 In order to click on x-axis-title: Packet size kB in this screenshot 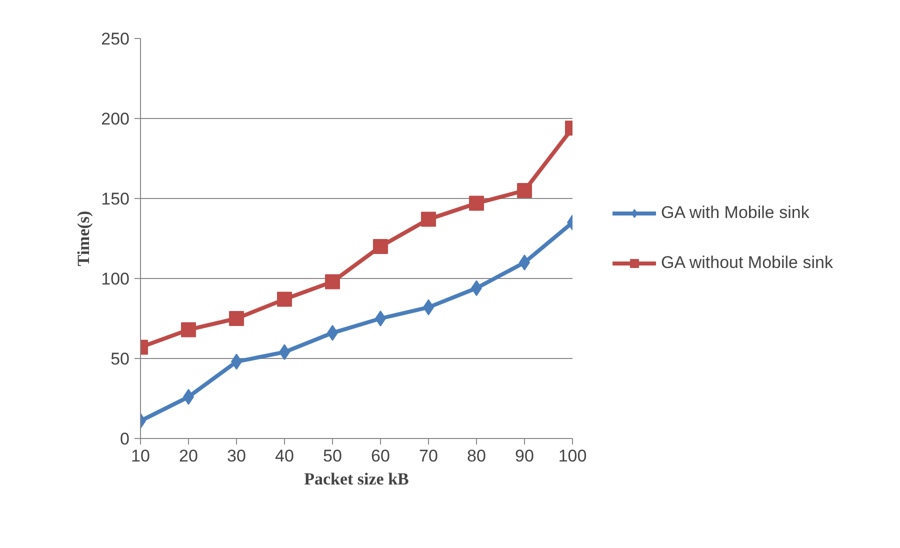, I will do `click(356, 479)`.